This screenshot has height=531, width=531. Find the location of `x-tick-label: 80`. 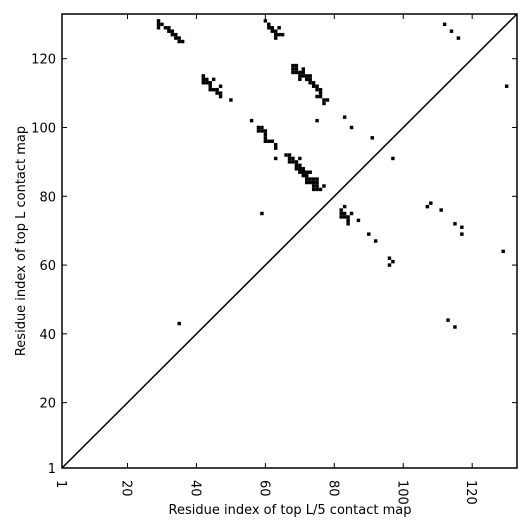

x-tick-label: 80 is located at coordinates (332, 488).